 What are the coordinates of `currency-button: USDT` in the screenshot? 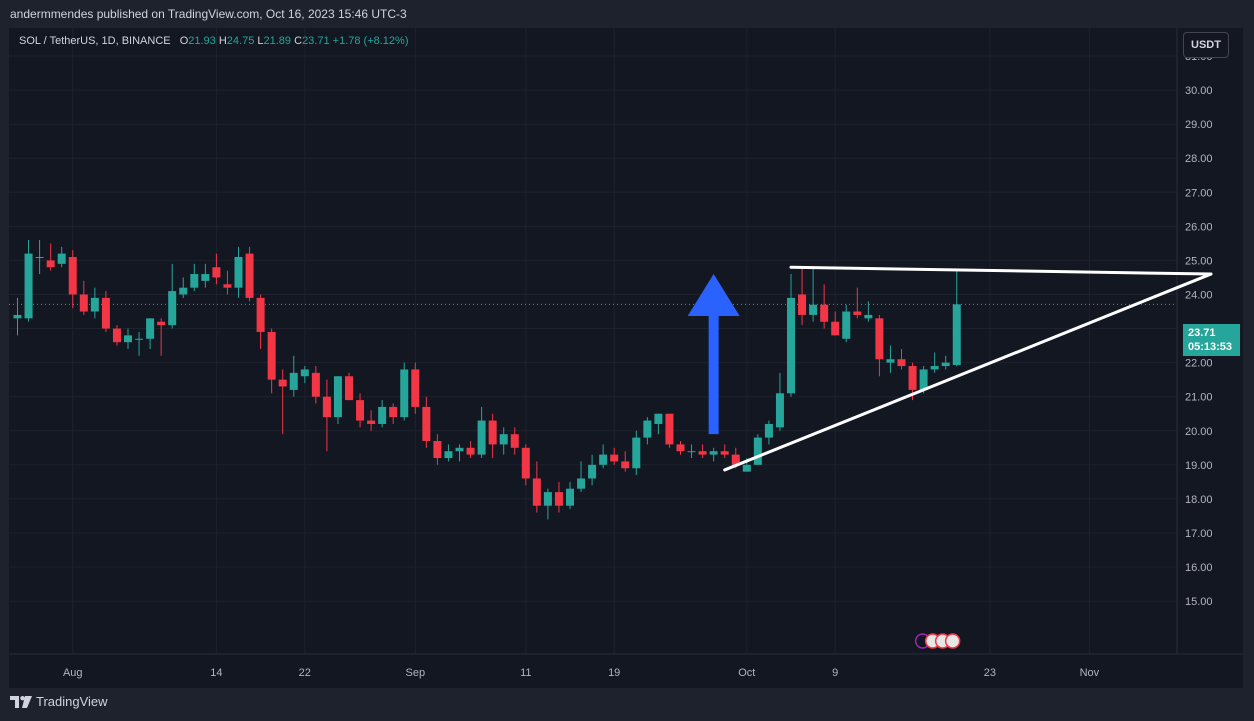 It's located at (1206, 45).